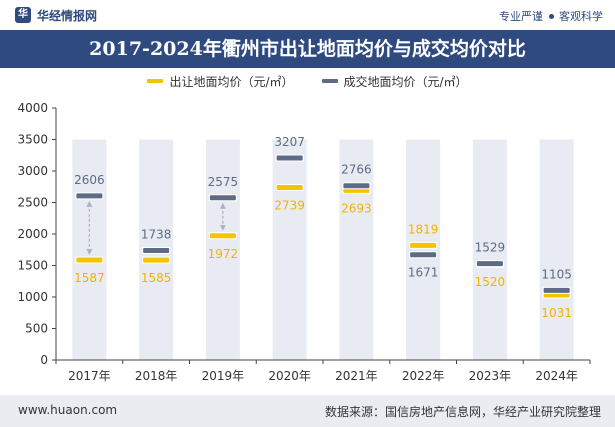 The width and height of the screenshot is (615, 427). I want to click on brand-logo-icon: 华, so click(23, 15).